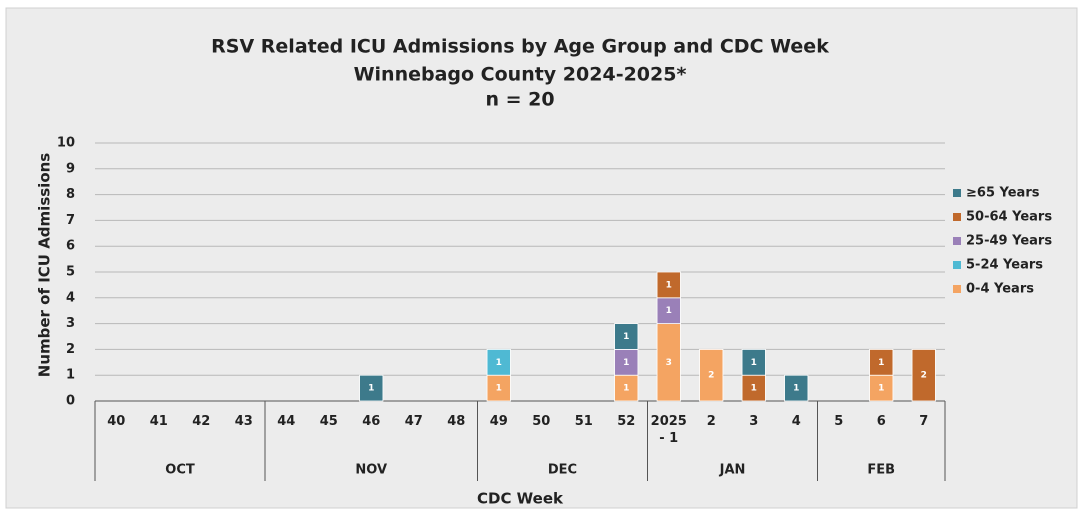  What do you see at coordinates (1004, 265) in the screenshot?
I see `legend-label: 5-24 Years` at bounding box center [1004, 265].